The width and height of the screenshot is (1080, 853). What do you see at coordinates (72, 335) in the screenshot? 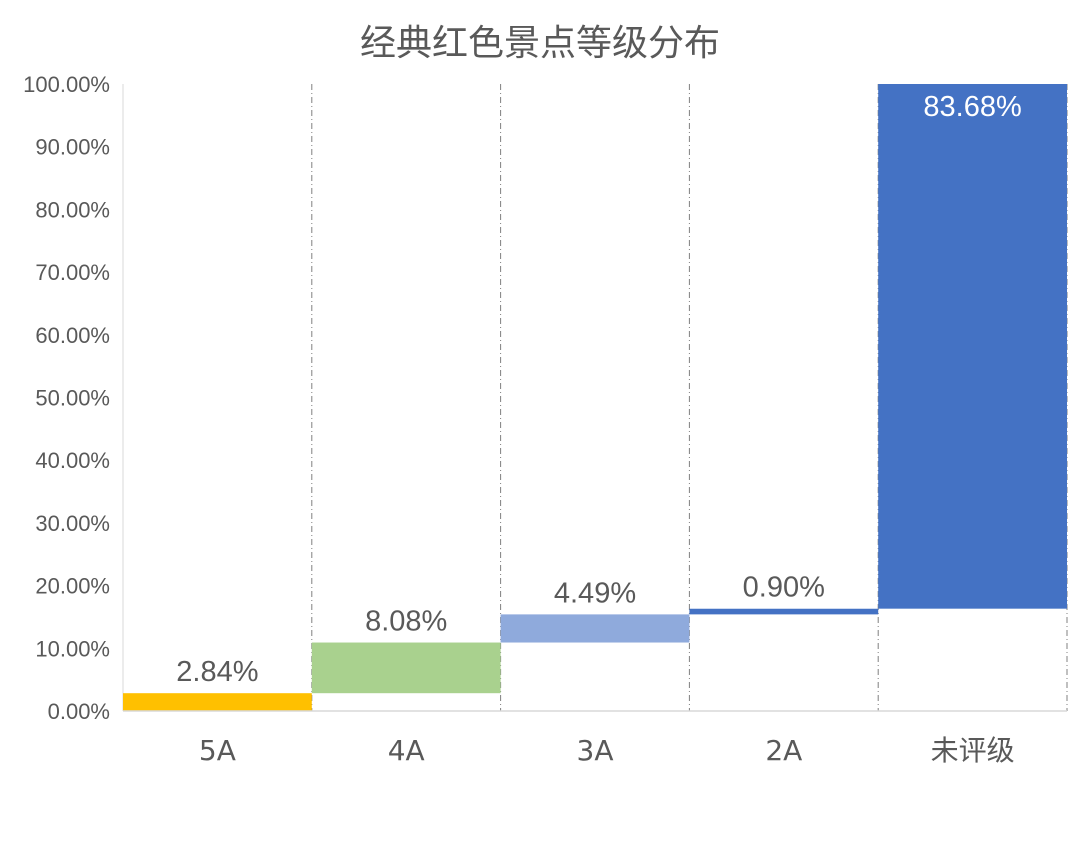
I see `y-tick-label: 60.00%` at bounding box center [72, 335].